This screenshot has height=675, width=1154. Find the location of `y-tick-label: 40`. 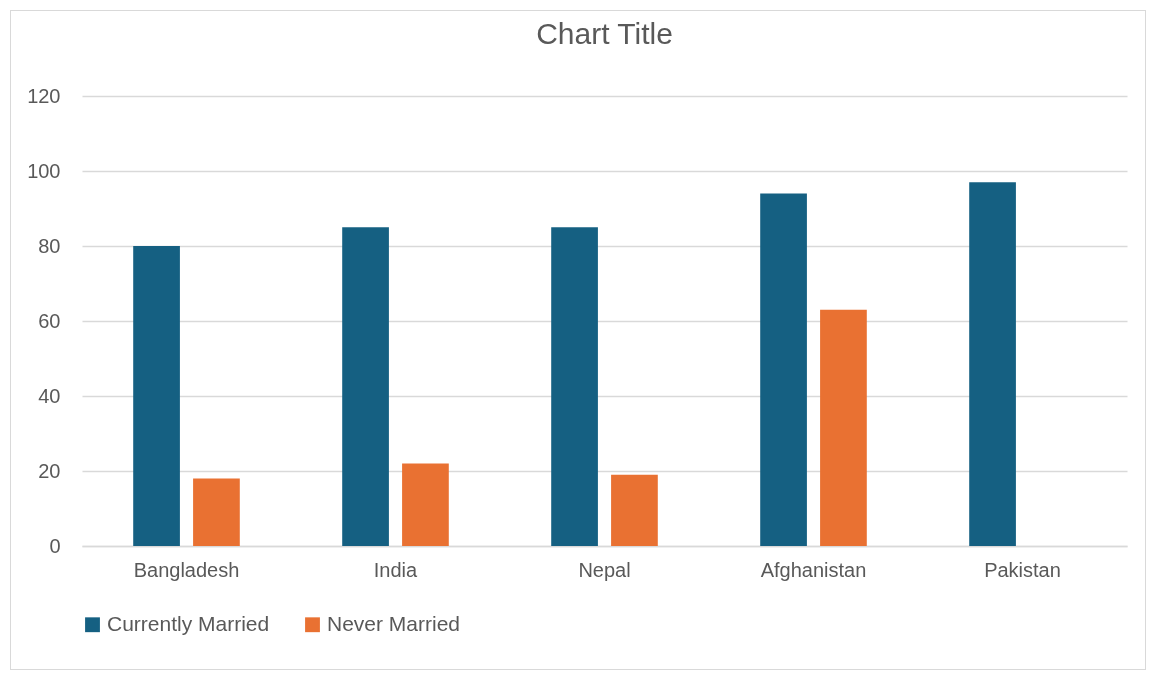

y-tick-label: 40 is located at coordinates (49, 395).